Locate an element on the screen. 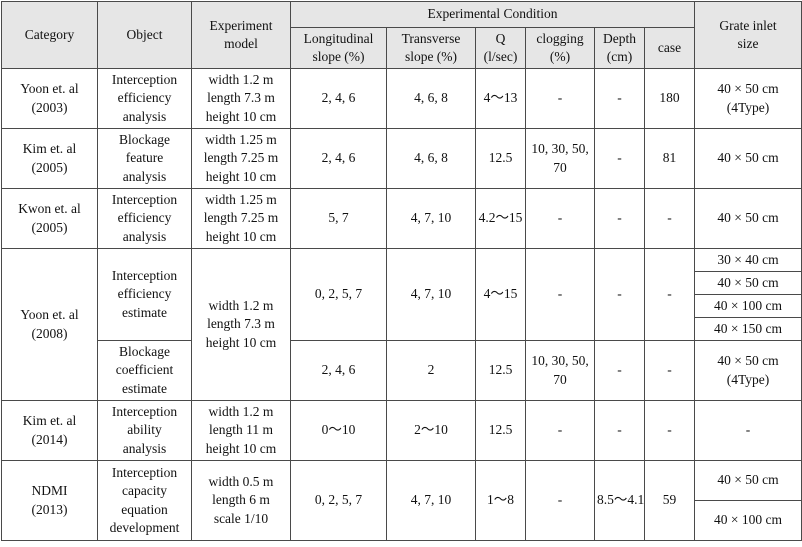 The width and height of the screenshot is (802, 547). cell-grate: 40 × 150 cm is located at coordinates (748, 329).